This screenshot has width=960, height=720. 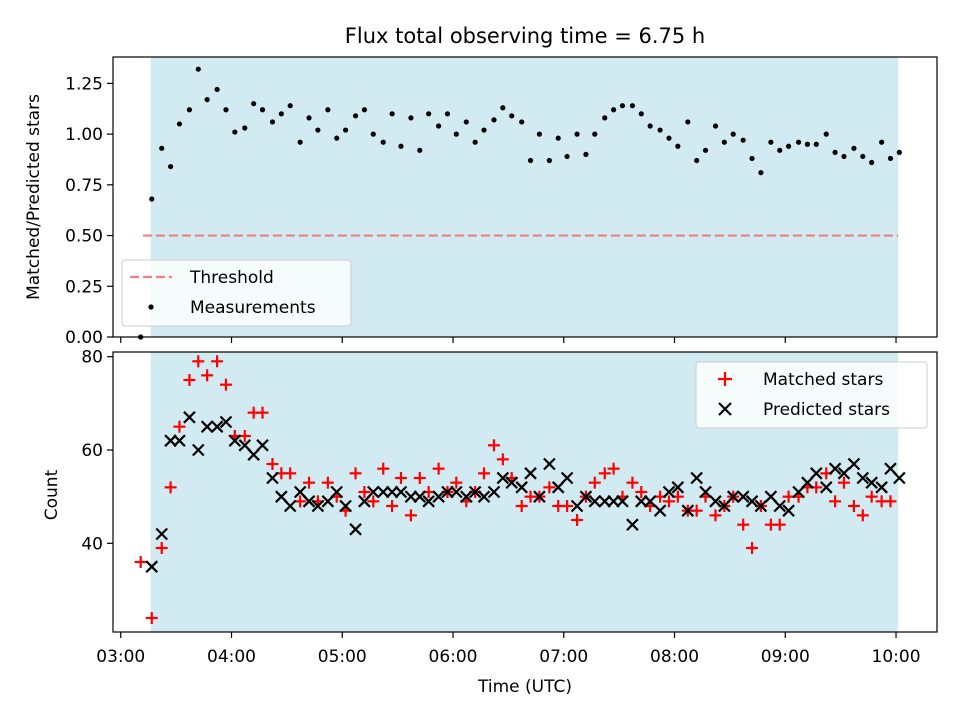 What do you see at coordinates (52, 494) in the screenshot?
I see `bottom-y-axis-label: Count` at bounding box center [52, 494].